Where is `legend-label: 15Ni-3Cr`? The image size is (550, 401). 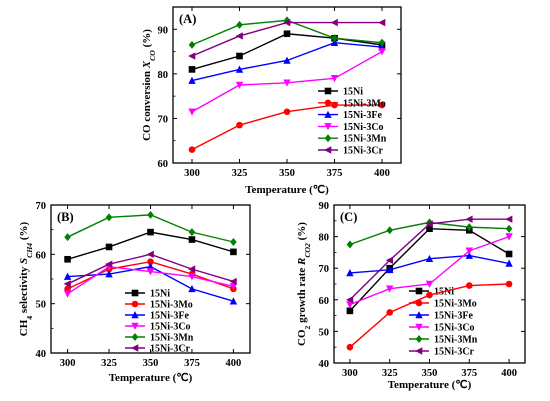
legend-label: 15Ni-3Cr is located at coordinates (454, 352).